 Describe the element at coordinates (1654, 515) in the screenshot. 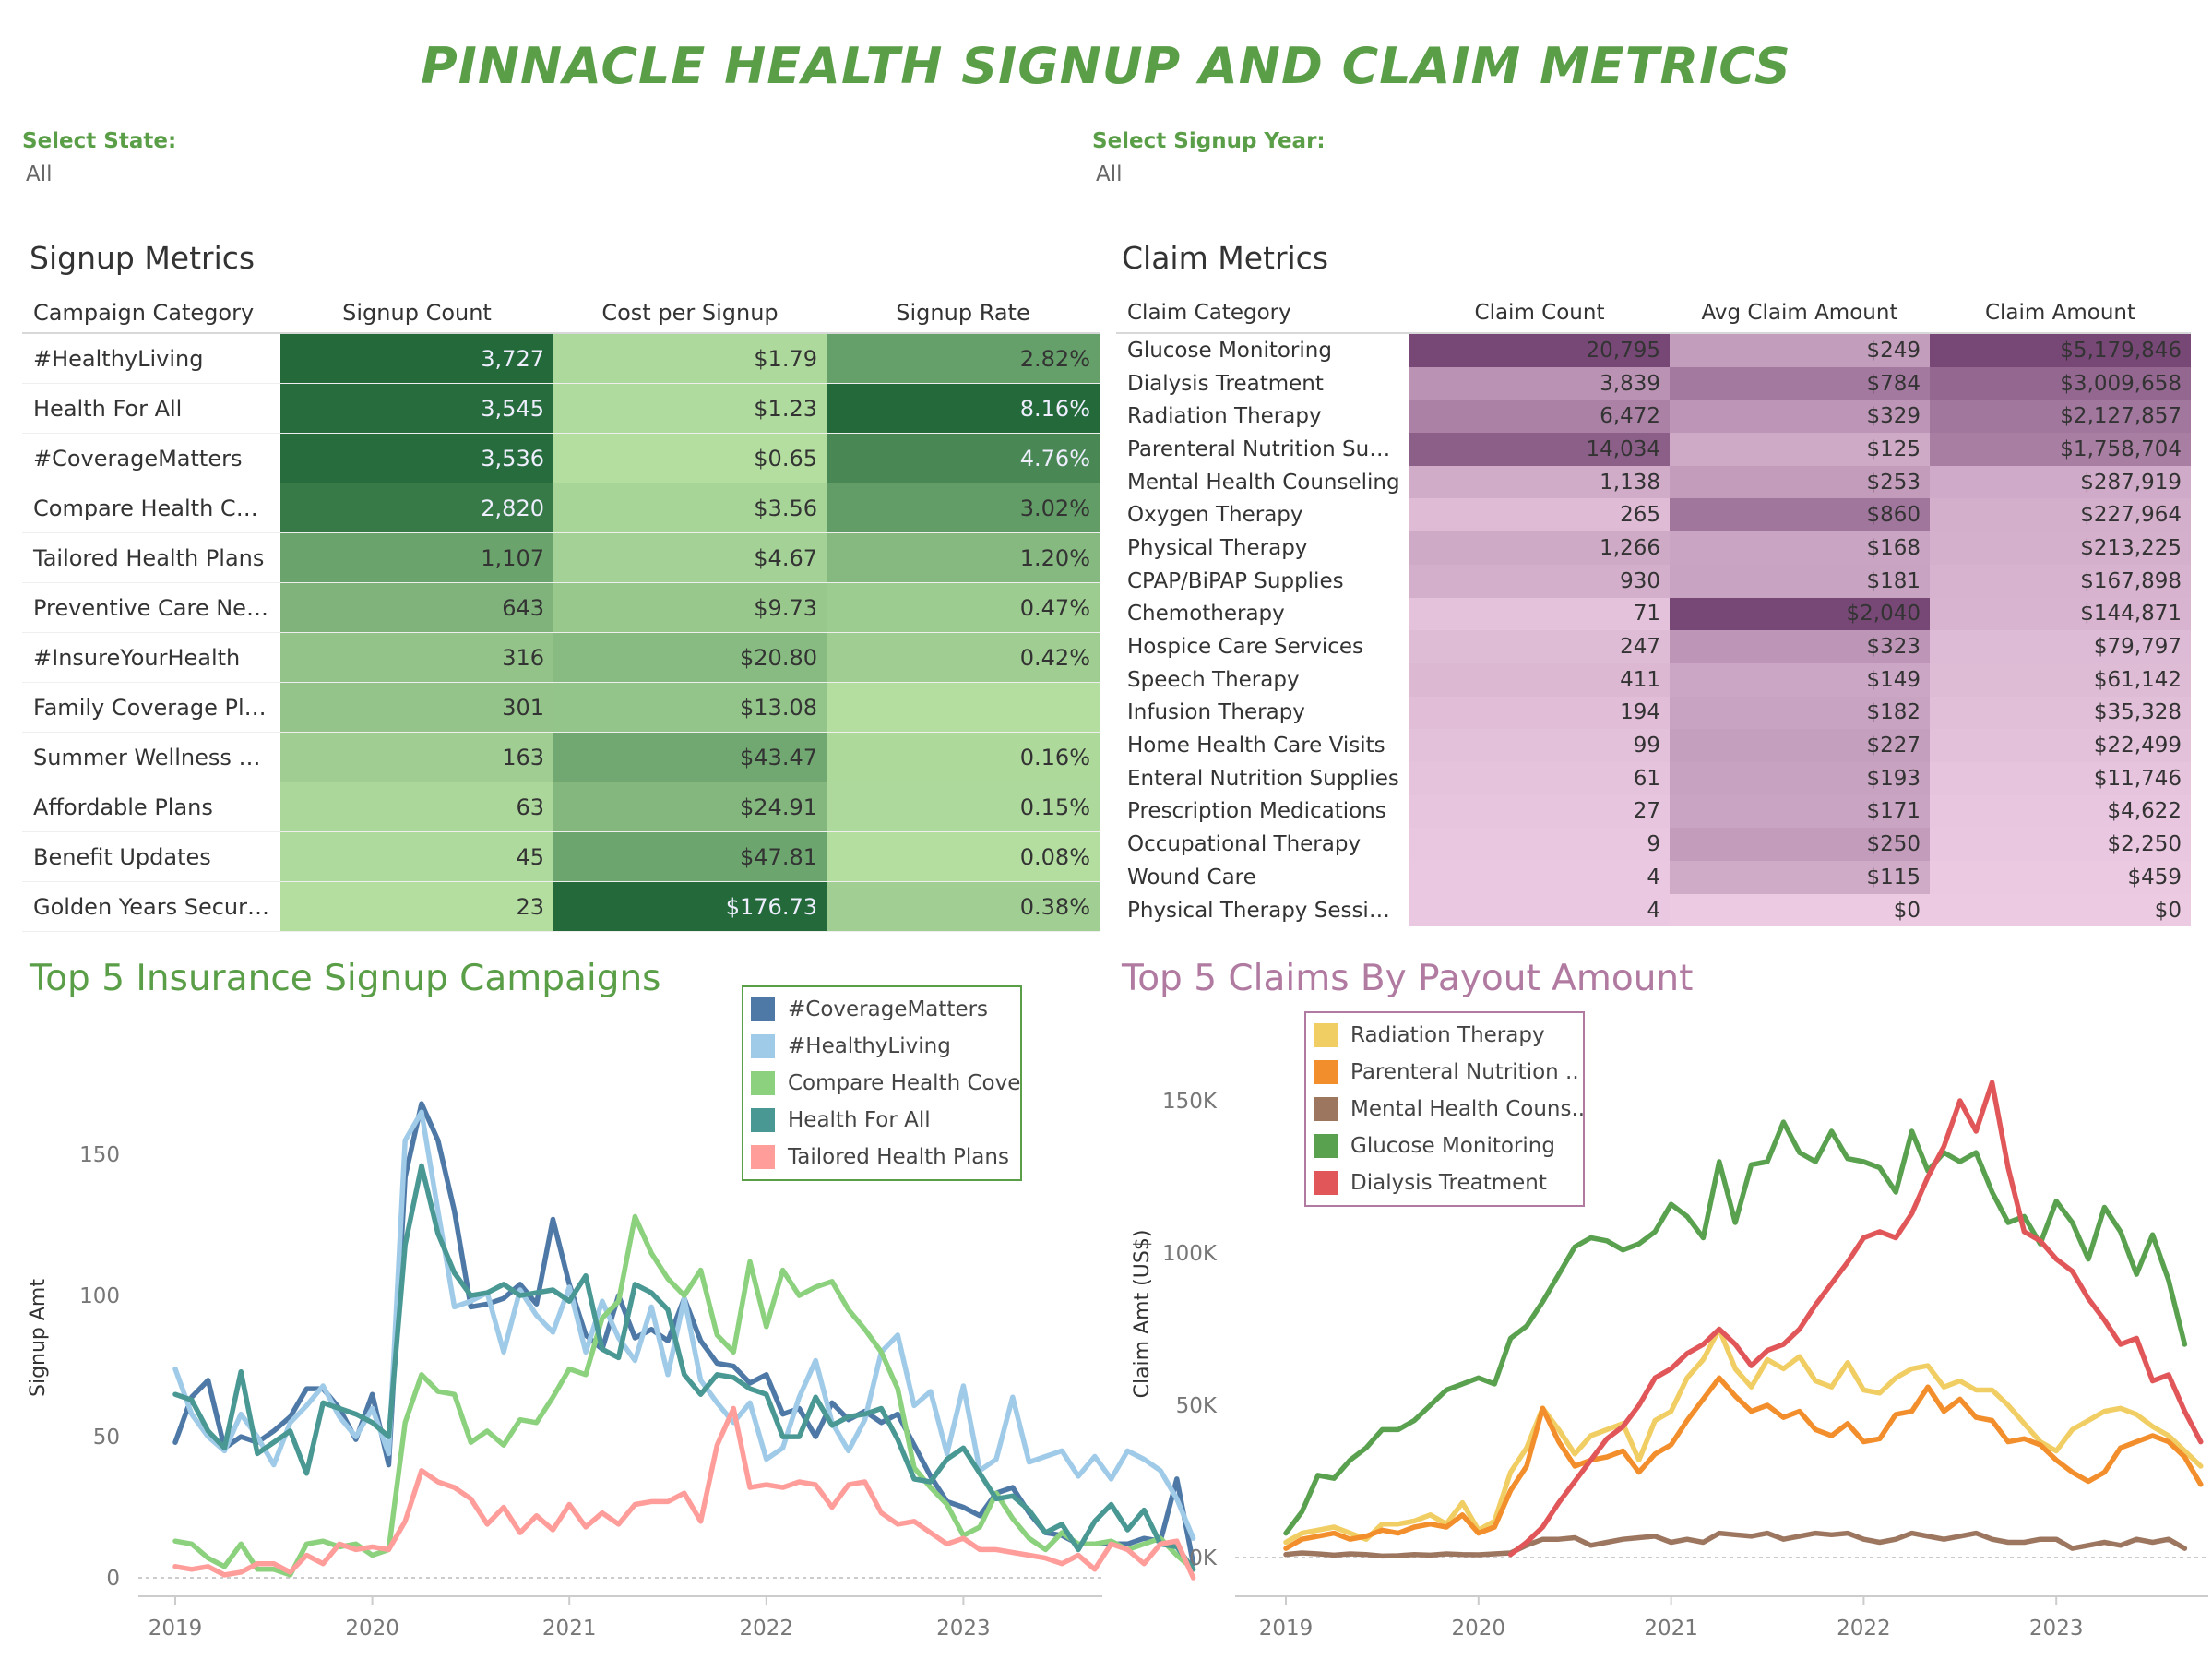

I see `table-row: Oxygen Therapy 265 $860 $227,964` at that location.